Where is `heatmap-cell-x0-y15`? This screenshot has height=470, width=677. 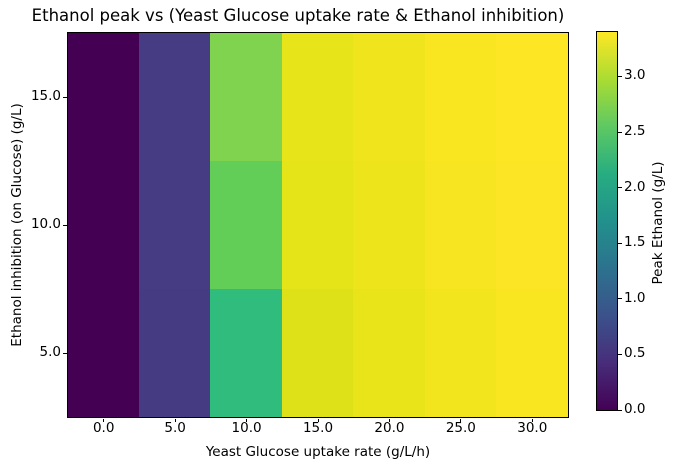
heatmap-cell-x0-y15 is located at coordinates (103, 96).